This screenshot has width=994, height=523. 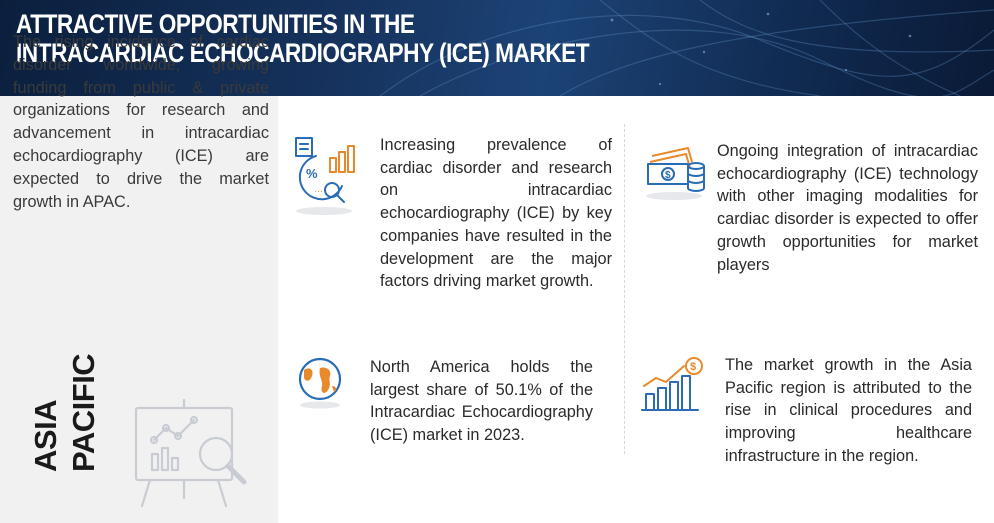 I want to click on region-label-line-1: ASIA, so click(x=45, y=435).